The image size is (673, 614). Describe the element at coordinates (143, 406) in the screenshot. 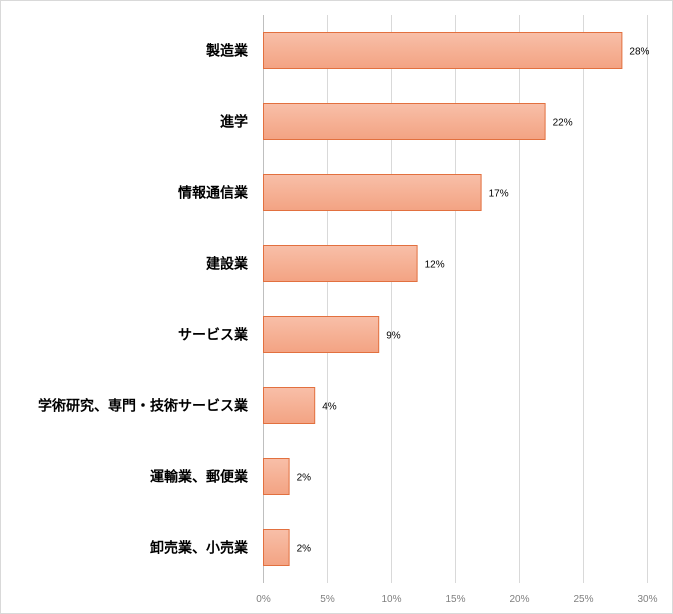

I see `category-label: 学術研究、専門・技術サービス業` at that location.